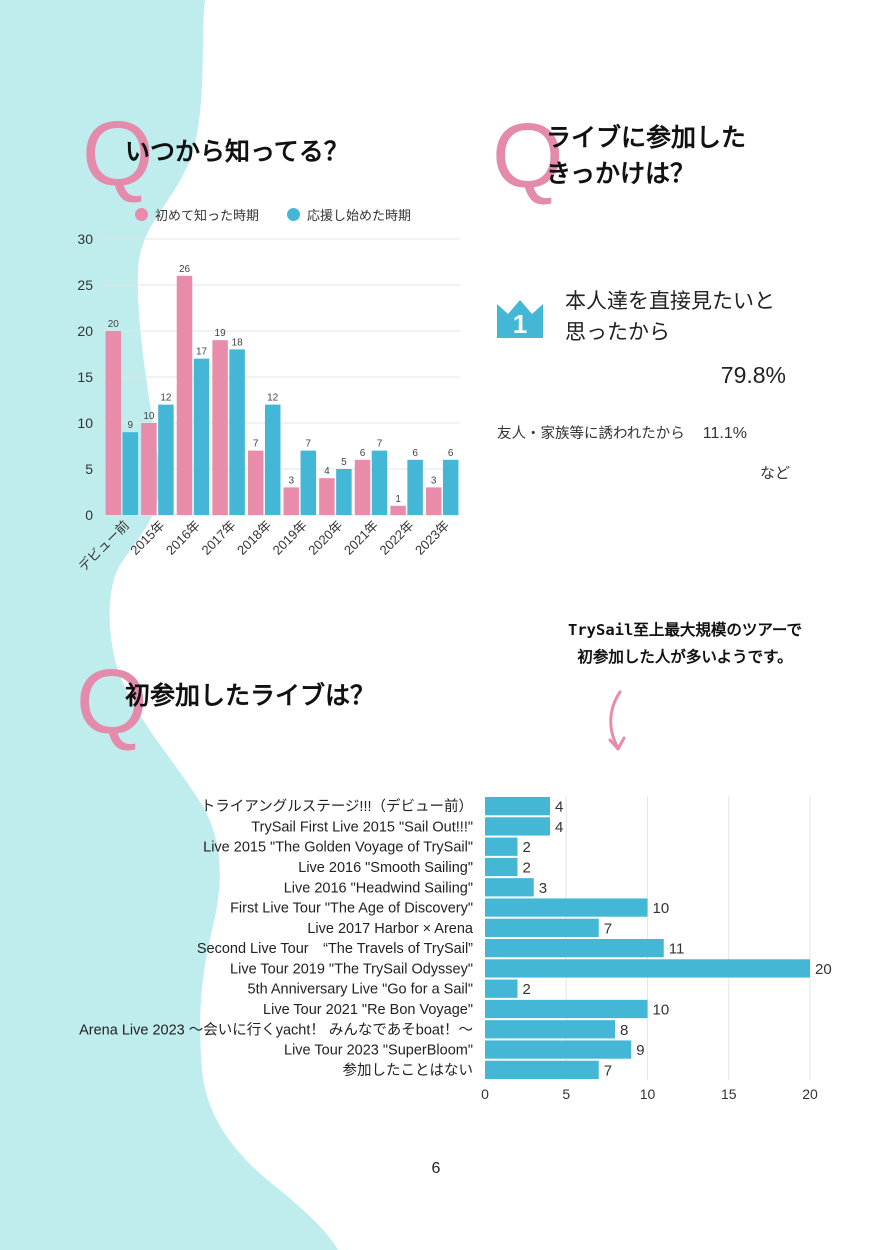 This screenshot has width=884, height=1250. What do you see at coordinates (141, 214) in the screenshot?
I see `legend-swatch-pink` at bounding box center [141, 214].